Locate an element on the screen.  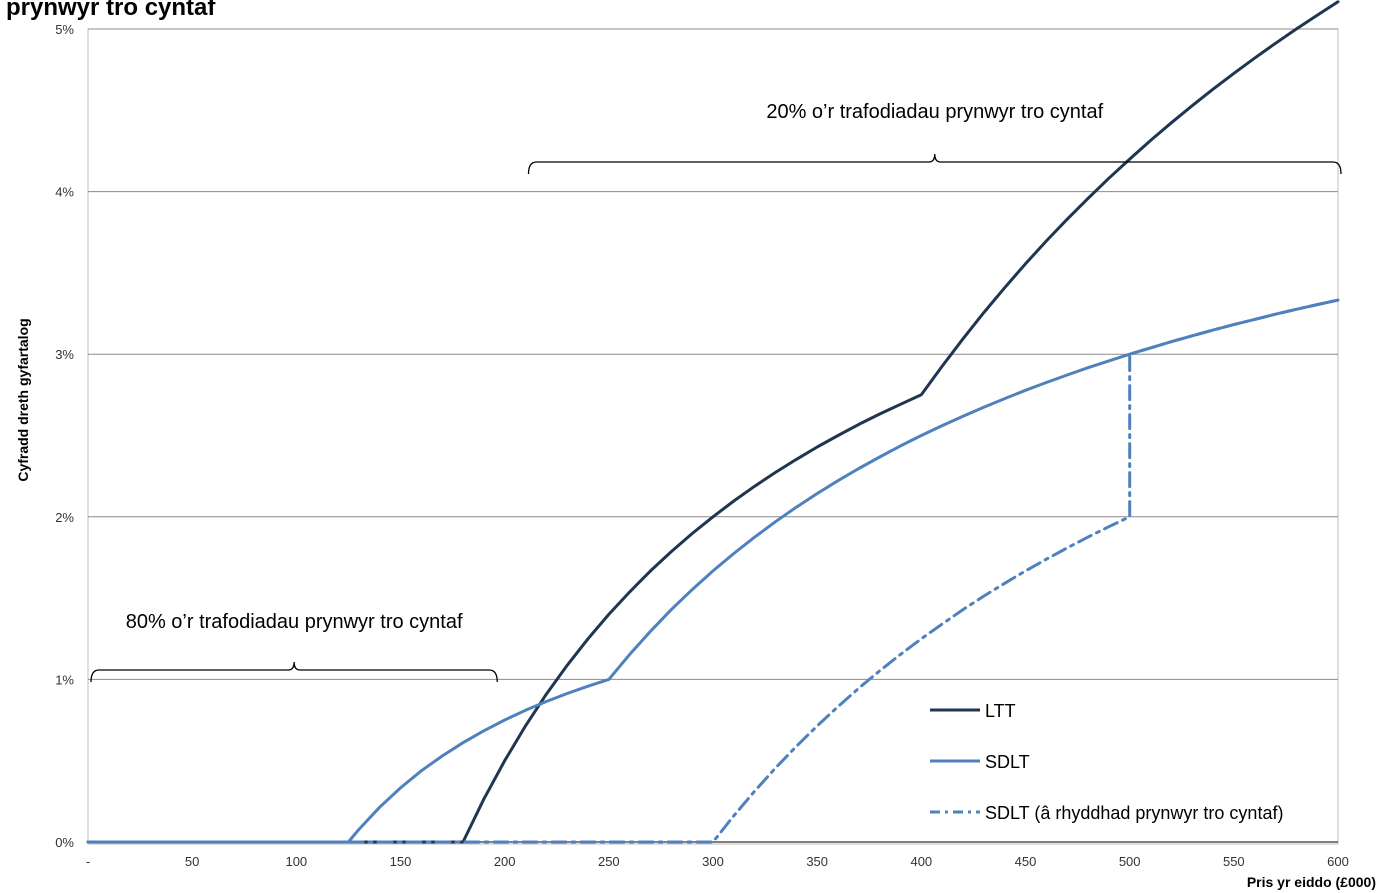
x-tick-label: 600 is located at coordinates (1338, 861).